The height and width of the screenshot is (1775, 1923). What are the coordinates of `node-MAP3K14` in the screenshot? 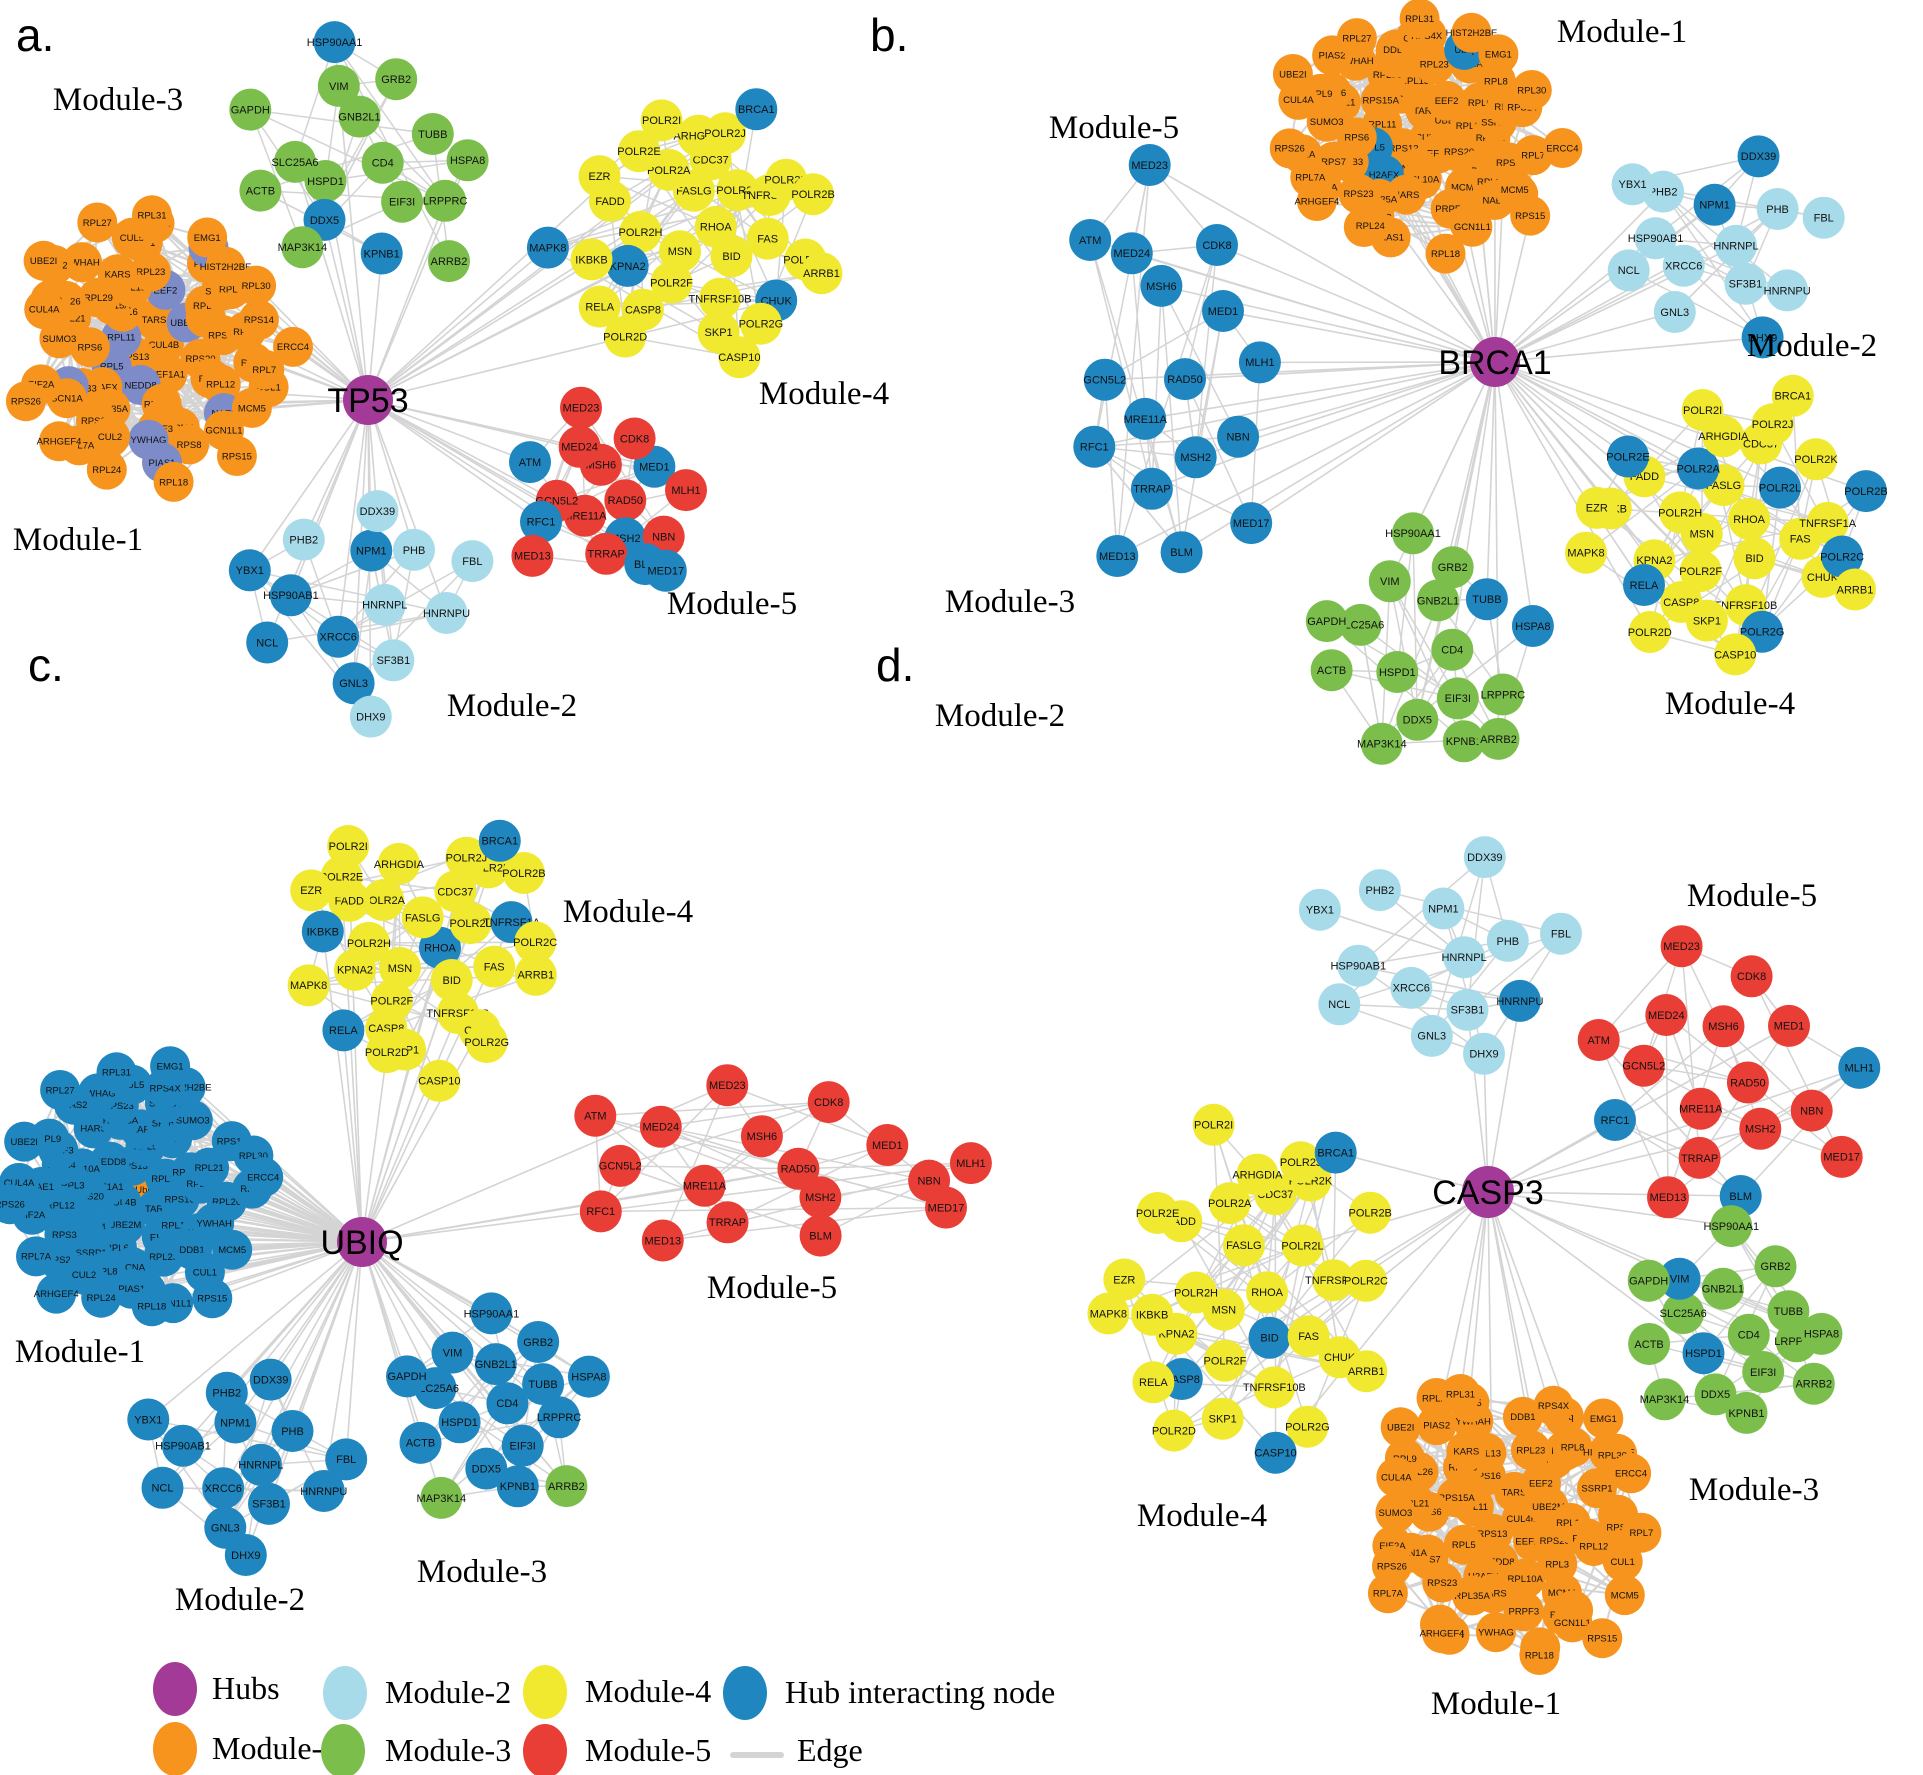 It's located at (1381, 743).